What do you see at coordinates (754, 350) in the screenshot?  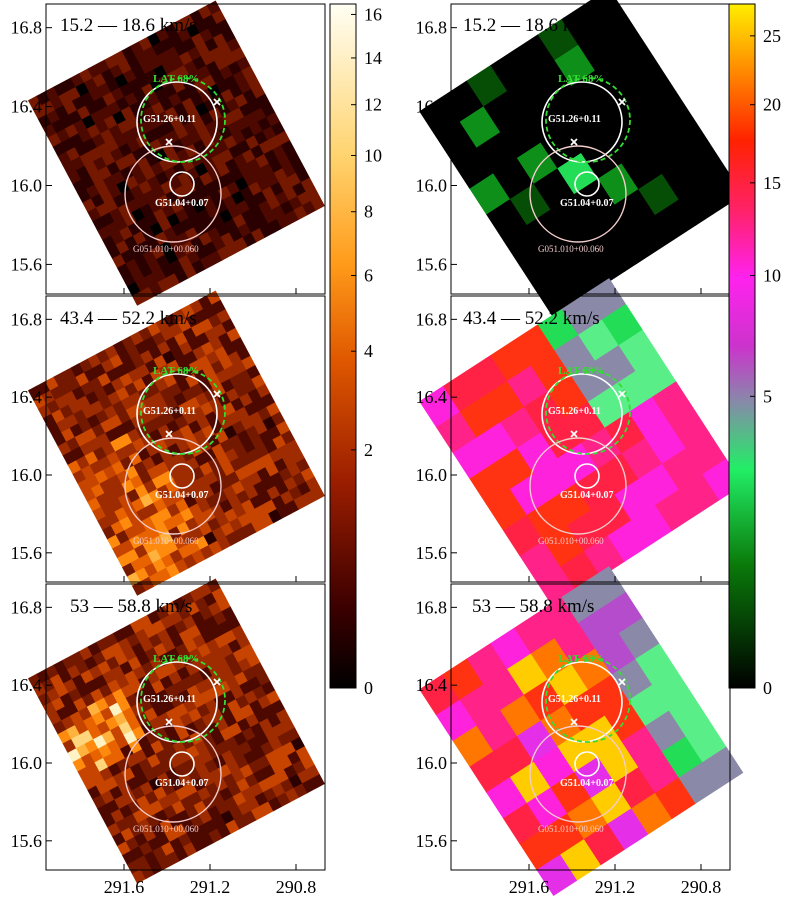 I see `colorbar: 0 5 10 15 20 25` at bounding box center [754, 350].